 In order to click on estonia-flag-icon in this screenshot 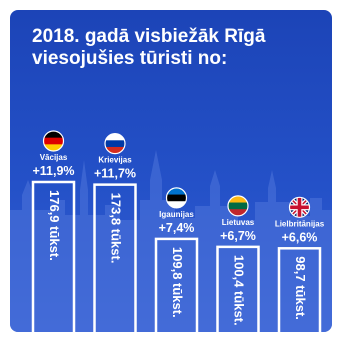, I will do `click(176, 198)`.